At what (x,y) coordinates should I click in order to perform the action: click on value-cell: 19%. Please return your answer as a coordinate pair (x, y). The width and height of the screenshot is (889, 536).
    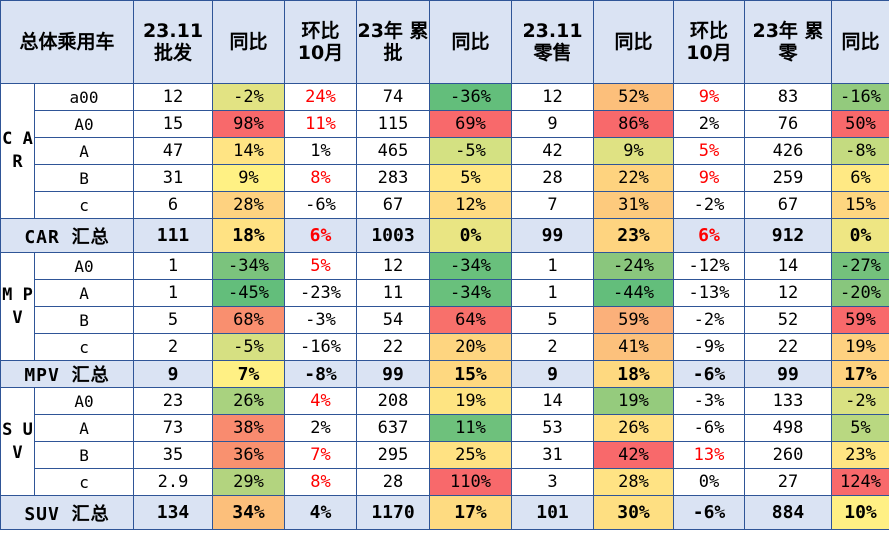
    Looking at the image, I should click on (471, 401).